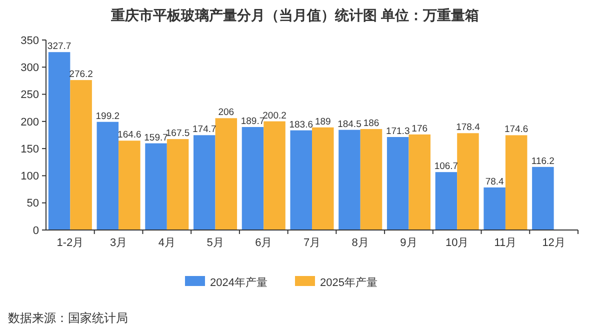  Describe the element at coordinates (263, 243) in the screenshot. I see `x-tick-label: 6月` at that location.